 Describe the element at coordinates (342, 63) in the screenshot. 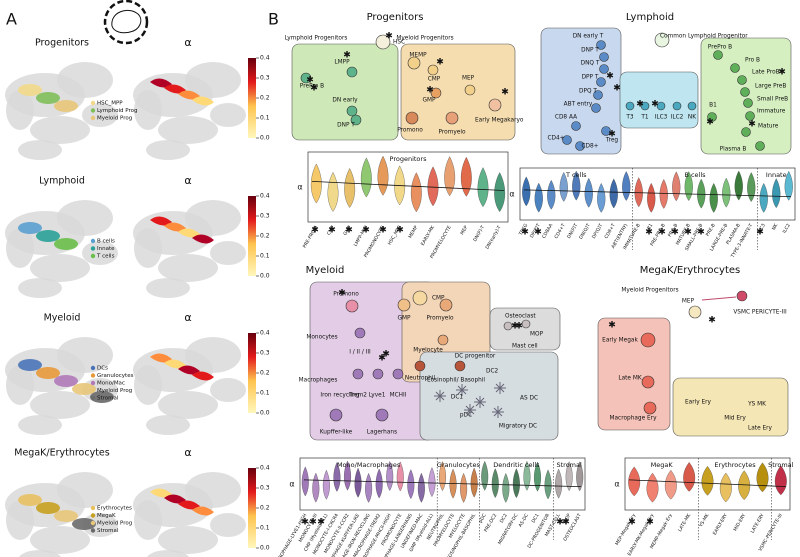

I see `label: LMPP` at that location.